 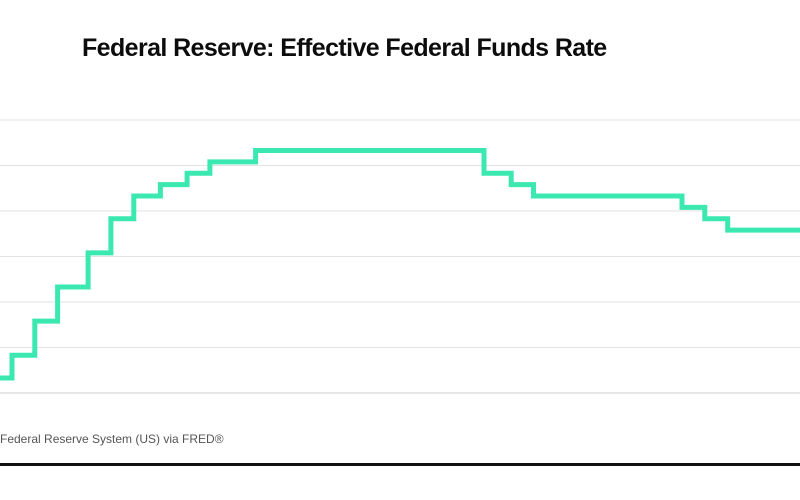 I want to click on source-note: Federal Reserve System (US) via FRED®, so click(x=112, y=439).